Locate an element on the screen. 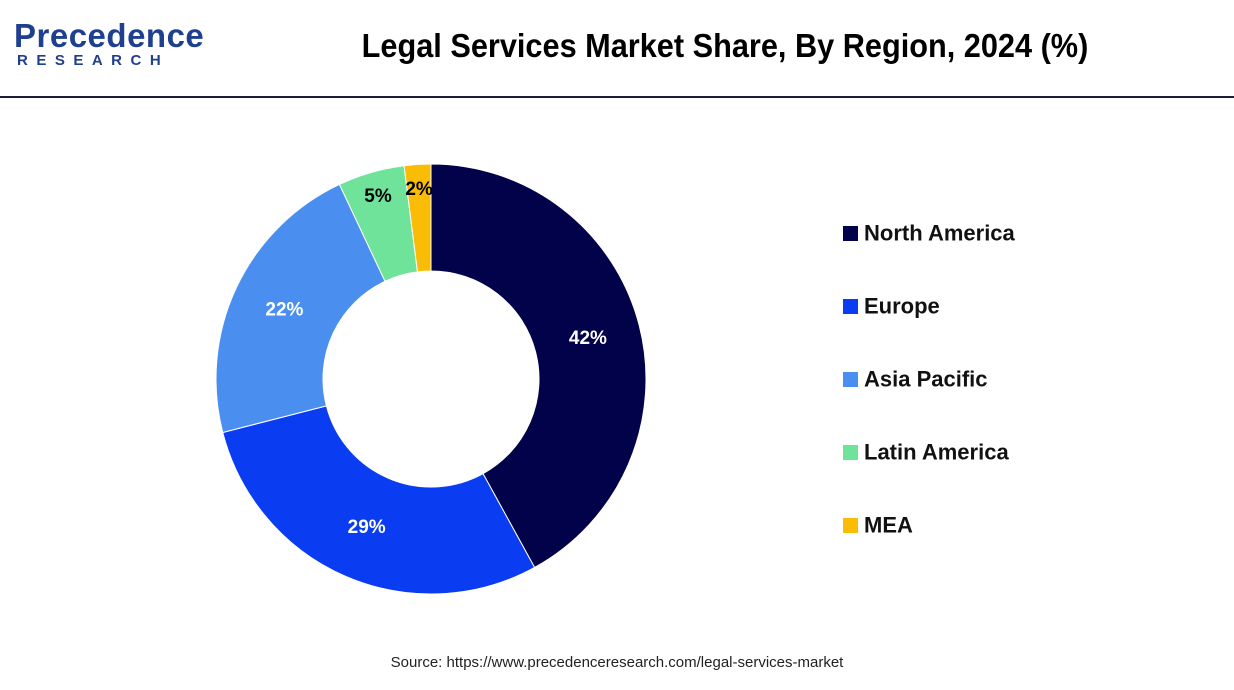 This screenshot has height=690, width=1234. data-label-asia-pacific: 22% is located at coordinates (284, 310).